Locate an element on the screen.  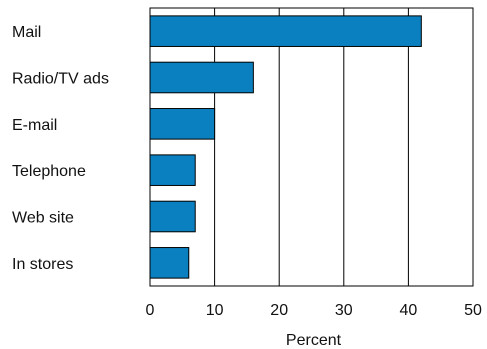
x-tick-labels: 0 10 20 30 40 50 is located at coordinates (314, 310).